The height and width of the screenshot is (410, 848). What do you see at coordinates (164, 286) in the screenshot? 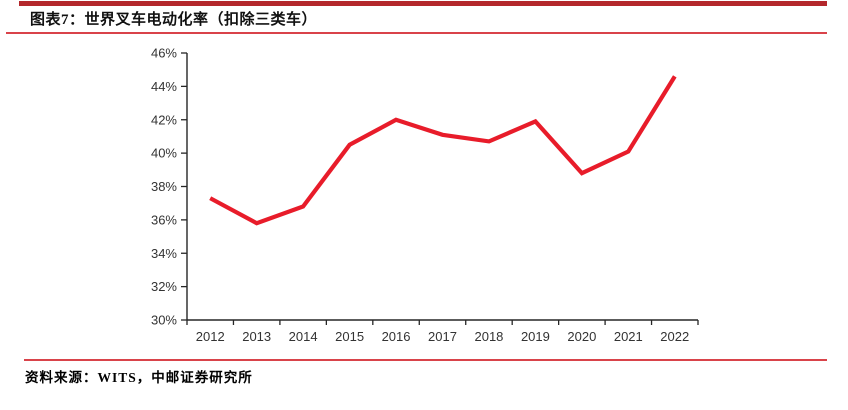
I see `y-axis-label: 32%` at bounding box center [164, 286].